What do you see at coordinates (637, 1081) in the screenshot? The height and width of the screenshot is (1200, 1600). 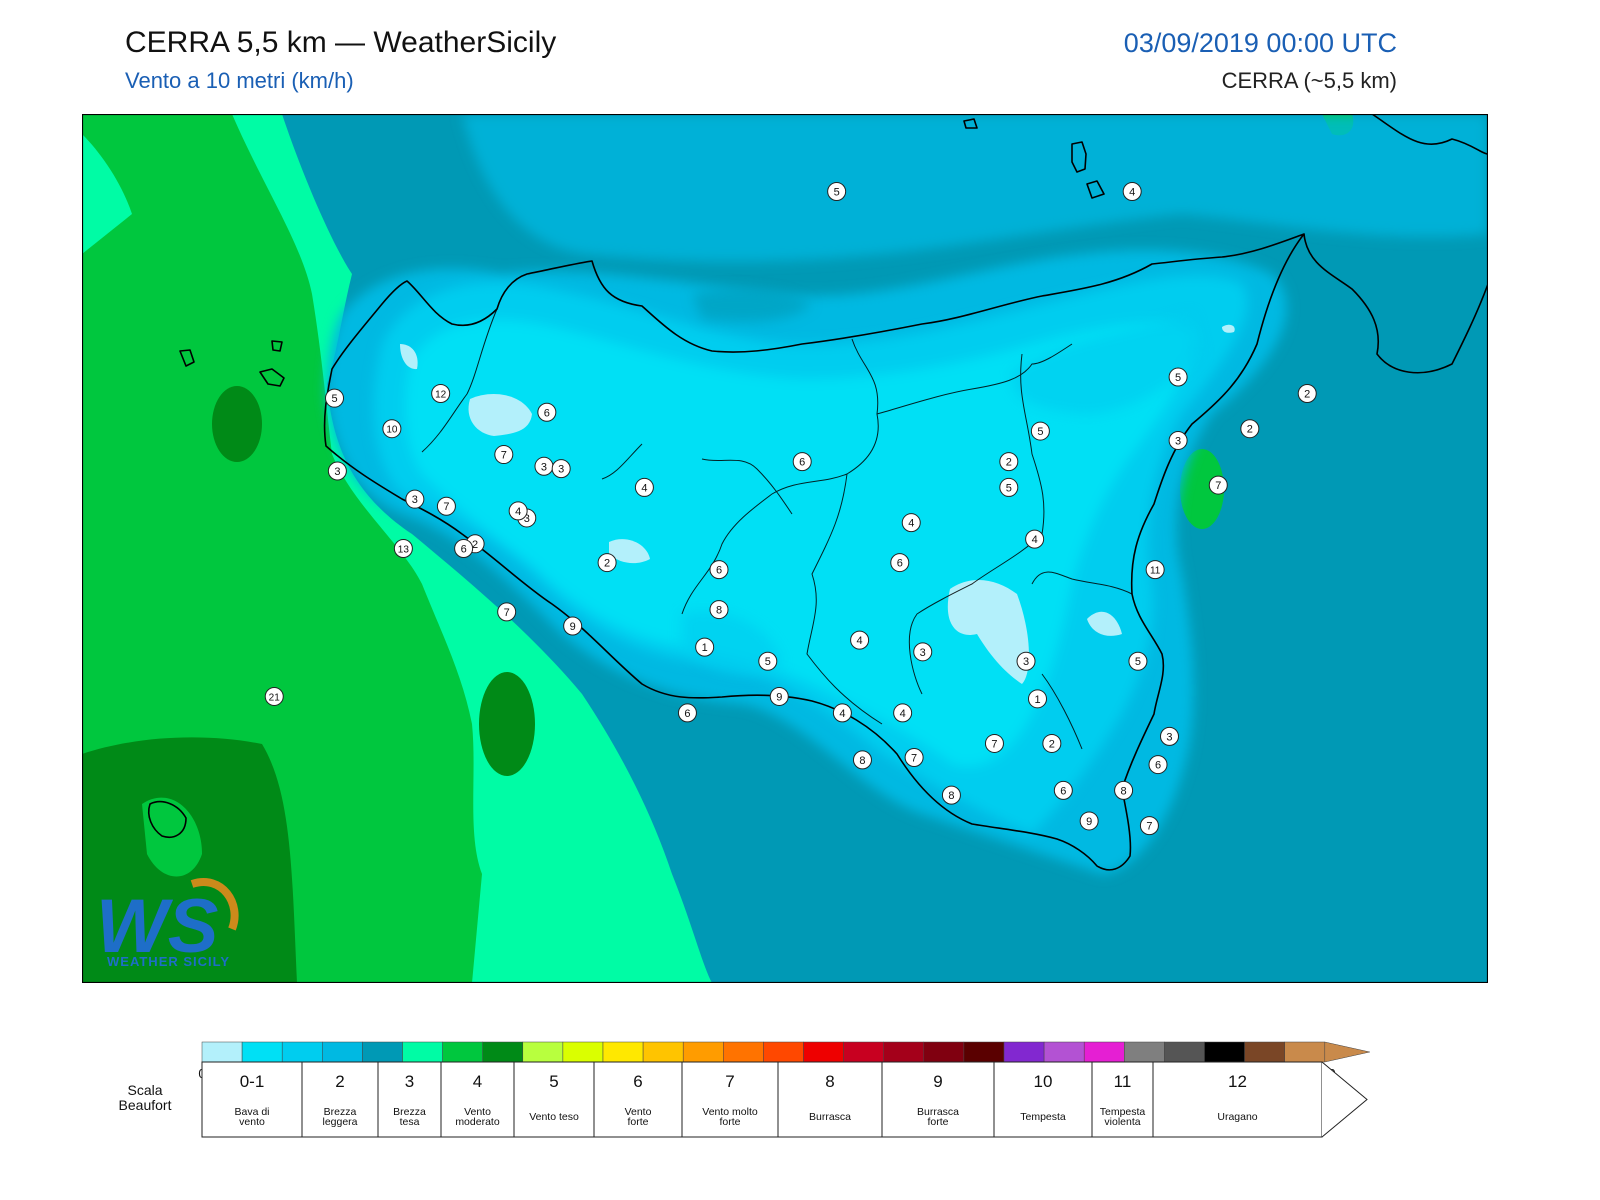 I see `beaufort-number: 6` at bounding box center [637, 1081].